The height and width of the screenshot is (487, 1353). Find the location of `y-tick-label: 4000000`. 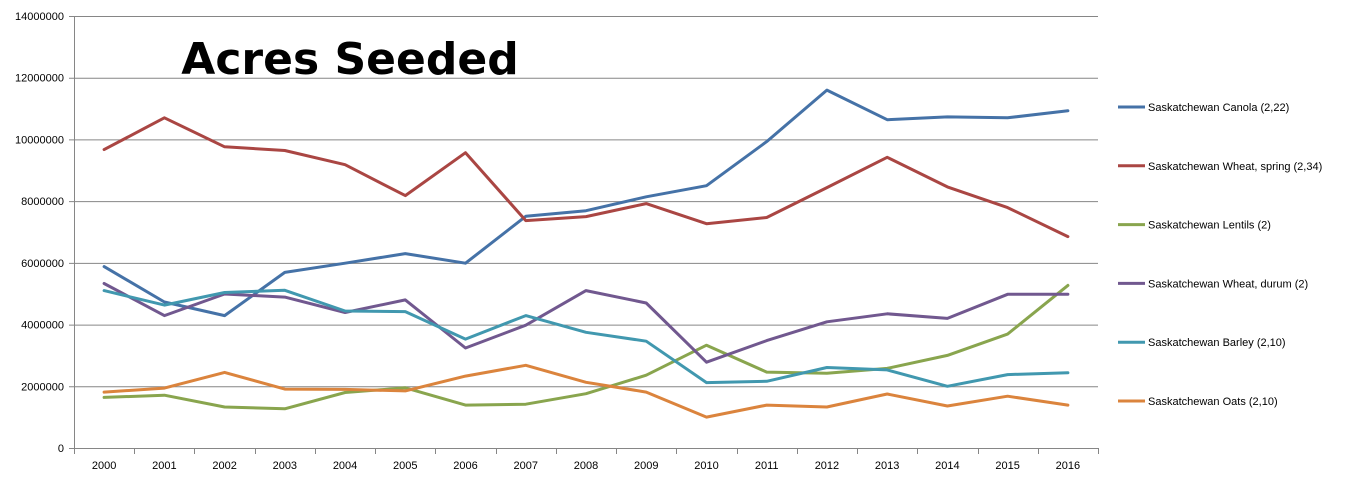

y-tick-label: 4000000 is located at coordinates (42, 326).